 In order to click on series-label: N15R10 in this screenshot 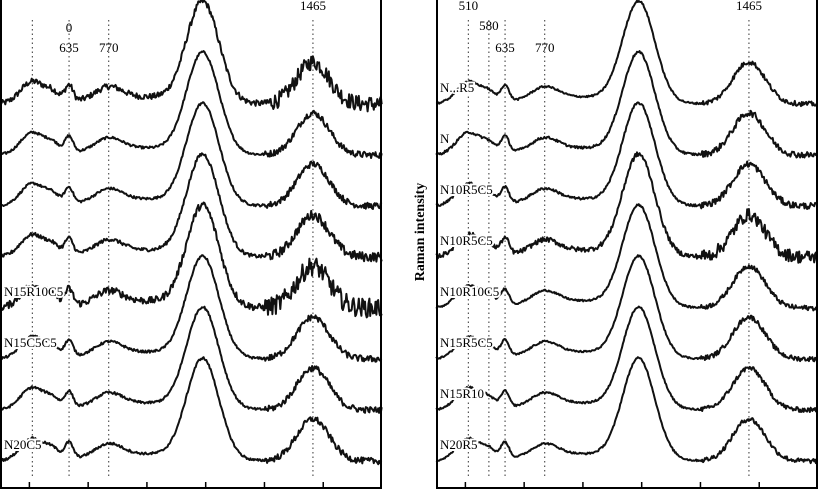, I will do `click(462, 393)`.